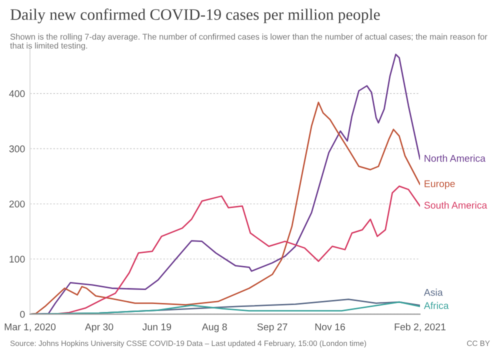  I want to click on series-label: North America, so click(455, 158).